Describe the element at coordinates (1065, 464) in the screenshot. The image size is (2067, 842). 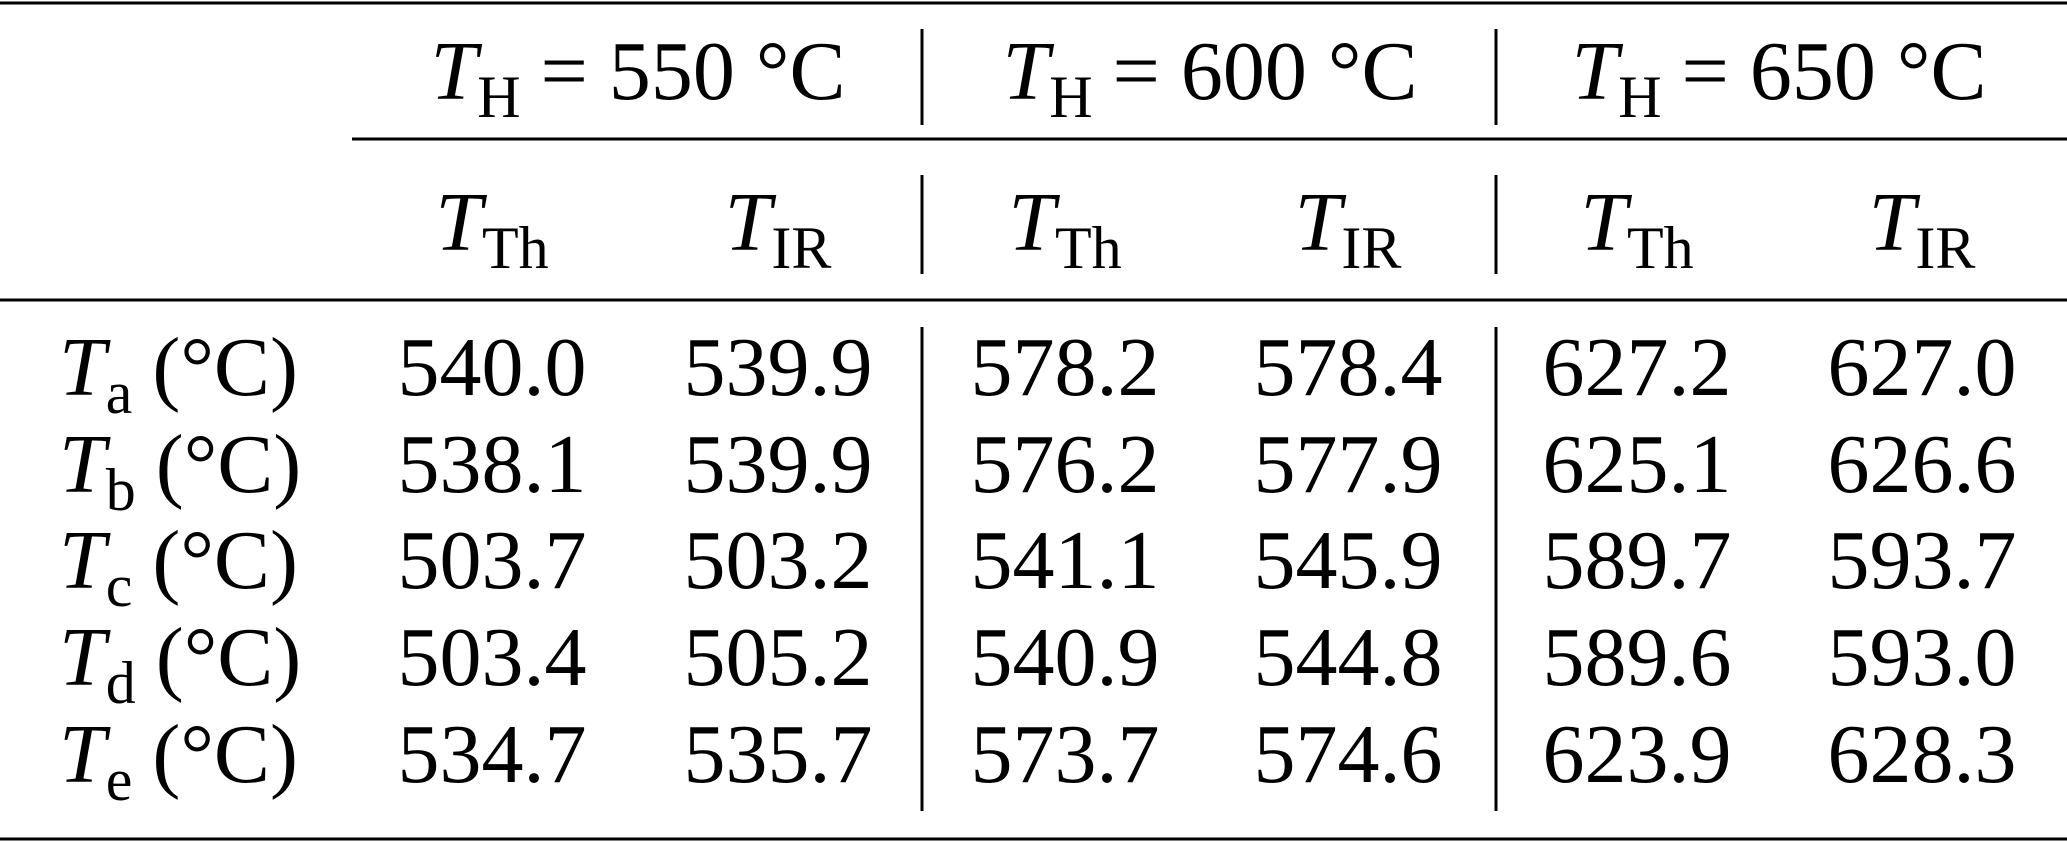
I see `cell: 576.2` at that location.